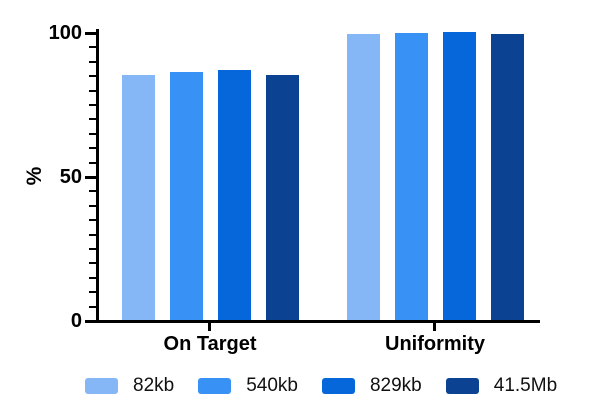 Image resolution: width=600 pixels, height=413 pixels. What do you see at coordinates (129, 385) in the screenshot?
I see `legend-item-82kb: 82kb` at bounding box center [129, 385].